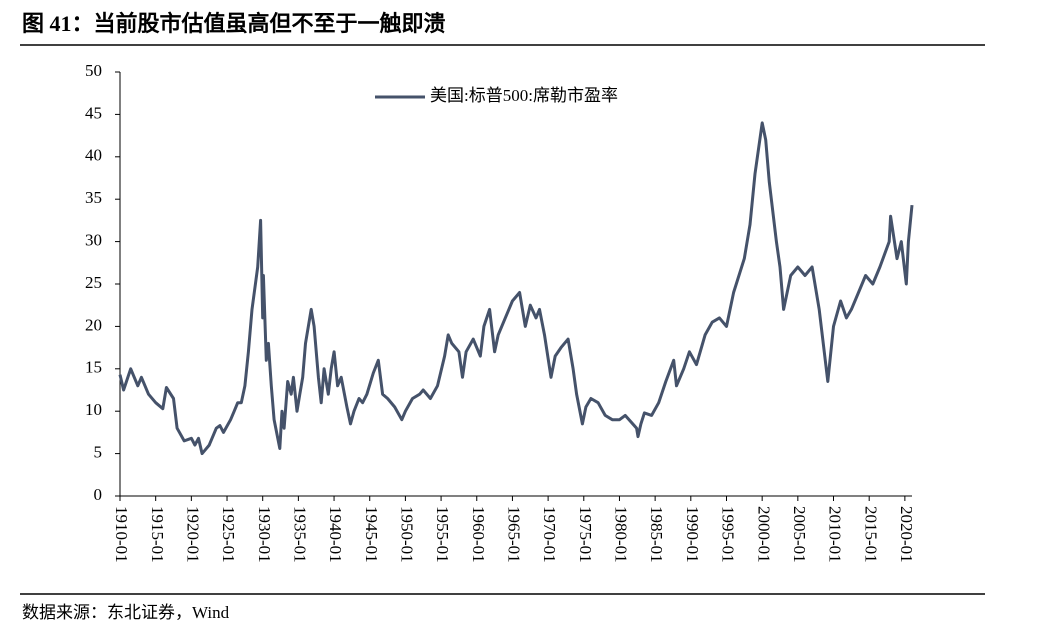 The image size is (1056, 642). Describe the element at coordinates (157, 534) in the screenshot. I see `x-tick-label: 1915-01` at that location.